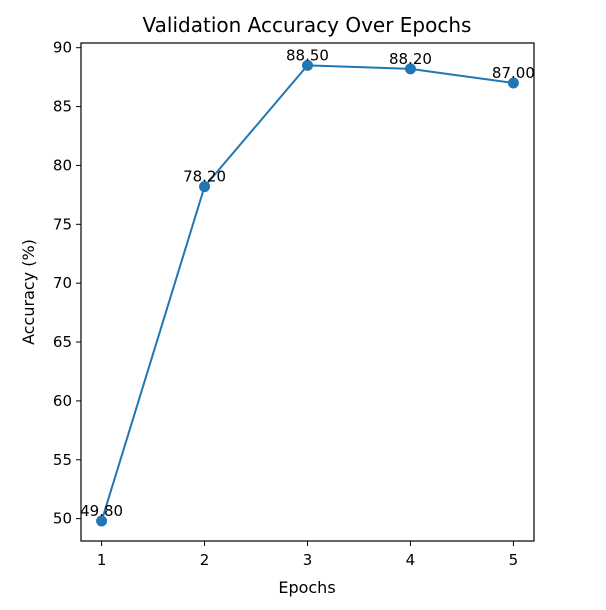  I want to click on x-axis: 1 2 3 4 5, so click(307, 555).